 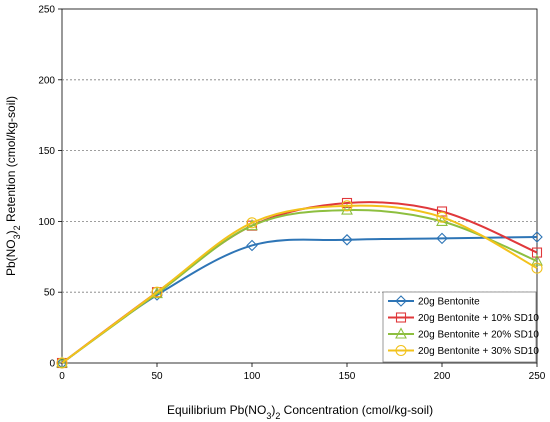 What do you see at coordinates (13, 186) in the screenshot?
I see `y-axis-title: Pb(NO3)2 Retention (cmol/kg-soil)` at bounding box center [13, 186].